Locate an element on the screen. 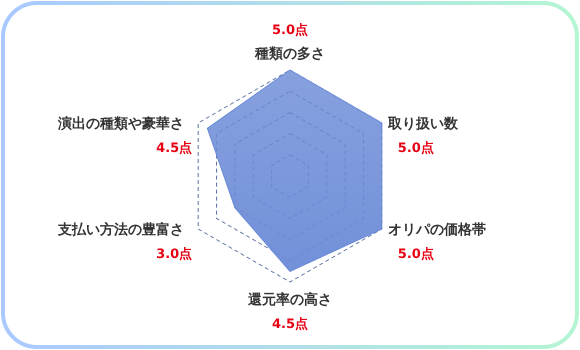  spoke-label: 演出の種類や豪華さ is located at coordinates (120, 123).